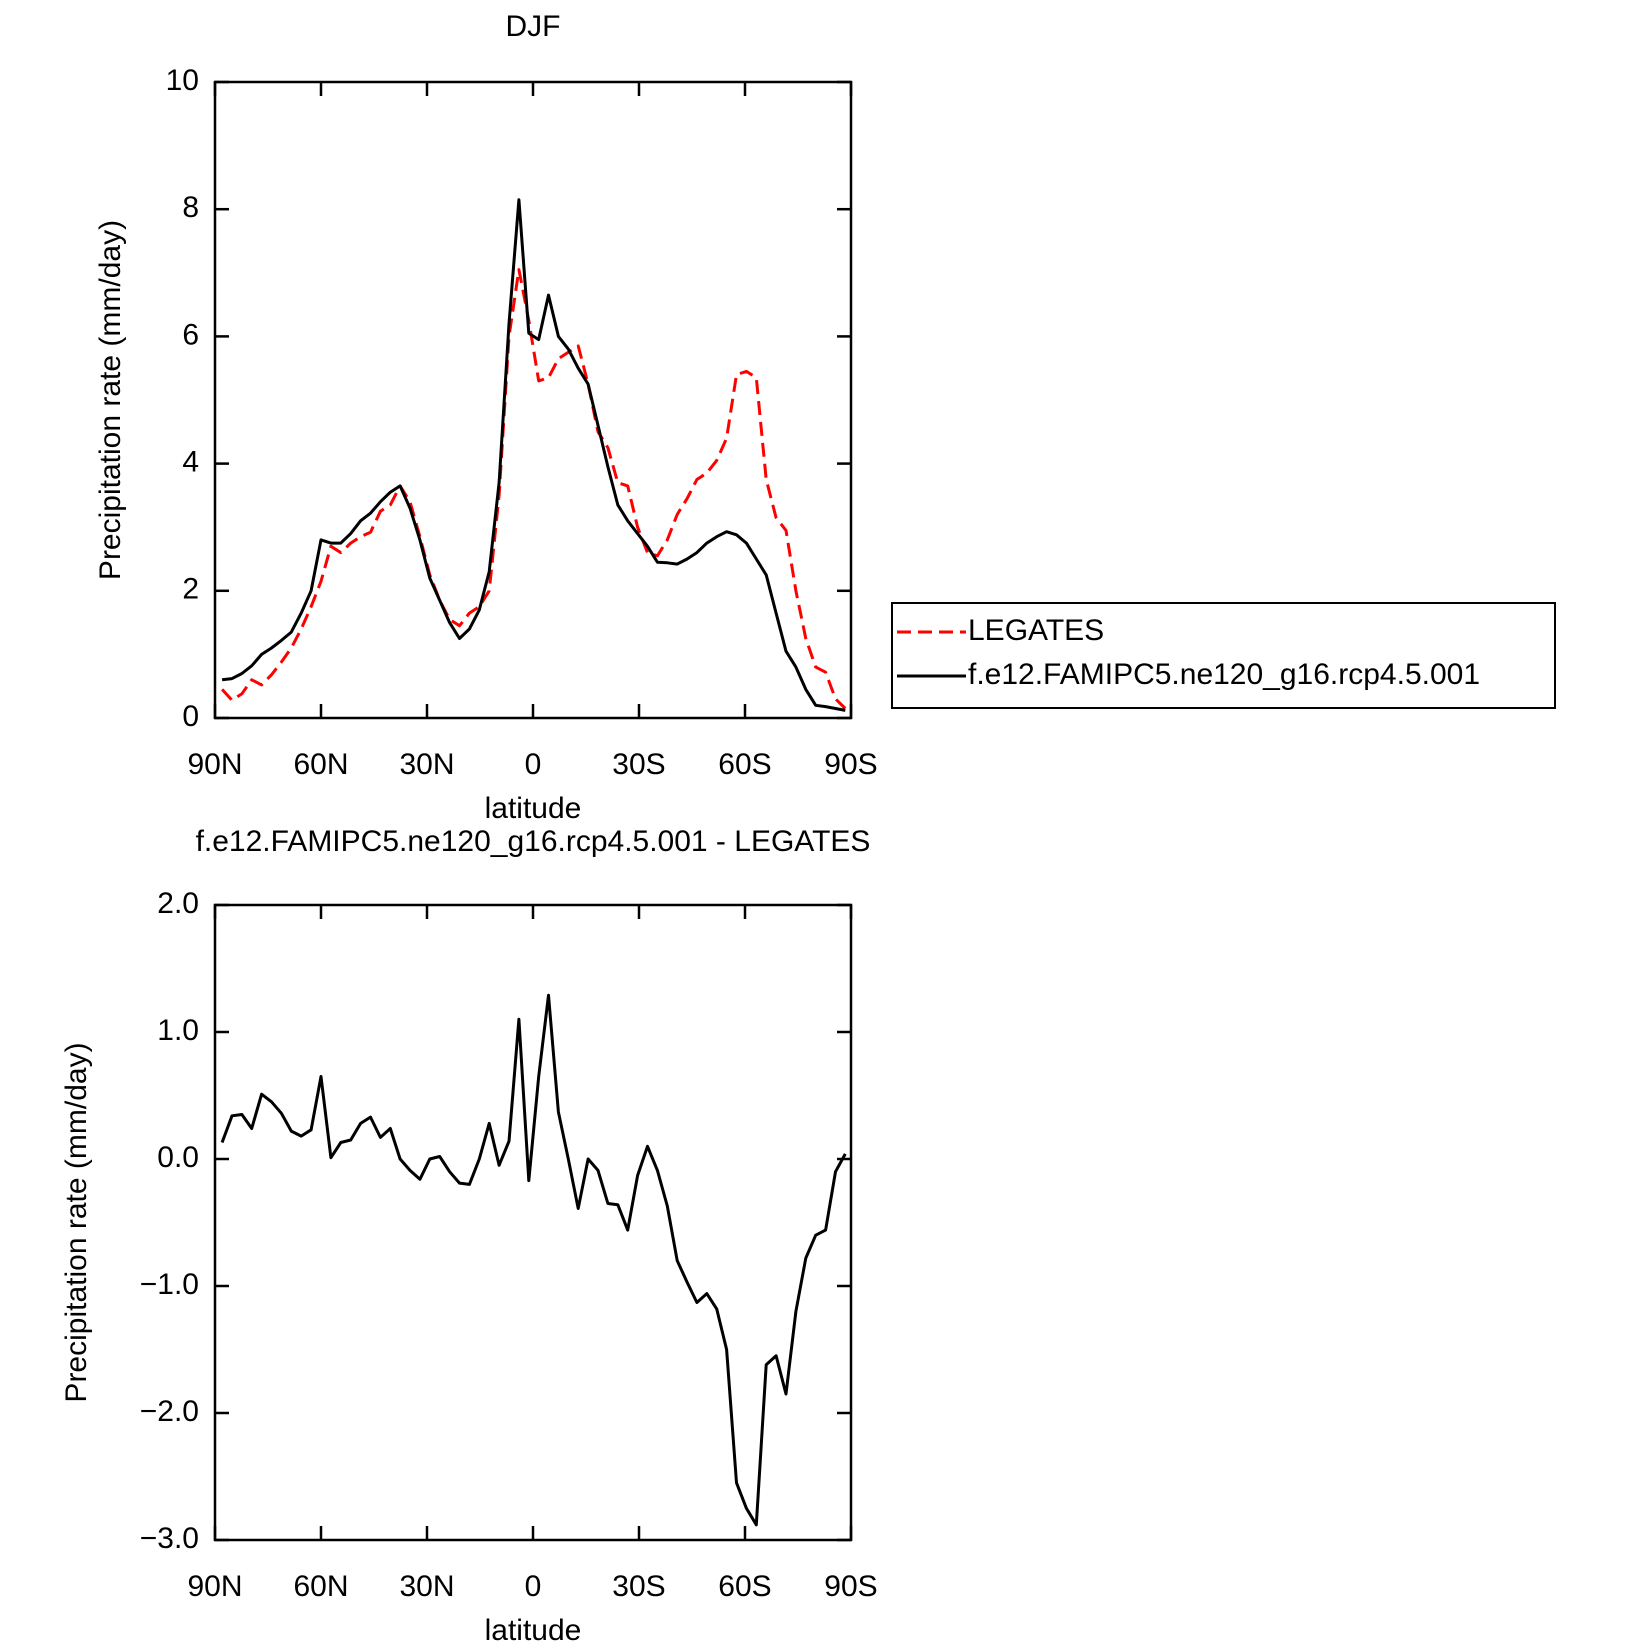 The height and width of the screenshot is (1647, 1647). What do you see at coordinates (178, 1030) in the screenshot?
I see `y-tick-label: 1.0` at bounding box center [178, 1030].